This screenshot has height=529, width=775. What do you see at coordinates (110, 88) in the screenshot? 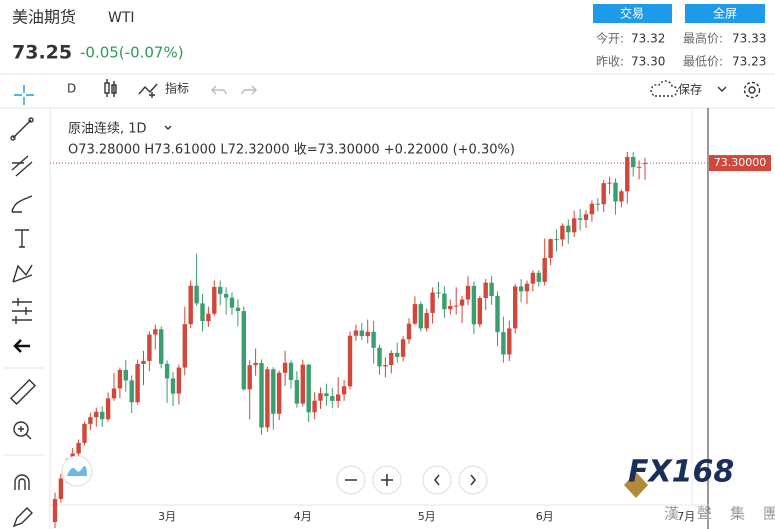
I see `candle-icon` at bounding box center [110, 88].